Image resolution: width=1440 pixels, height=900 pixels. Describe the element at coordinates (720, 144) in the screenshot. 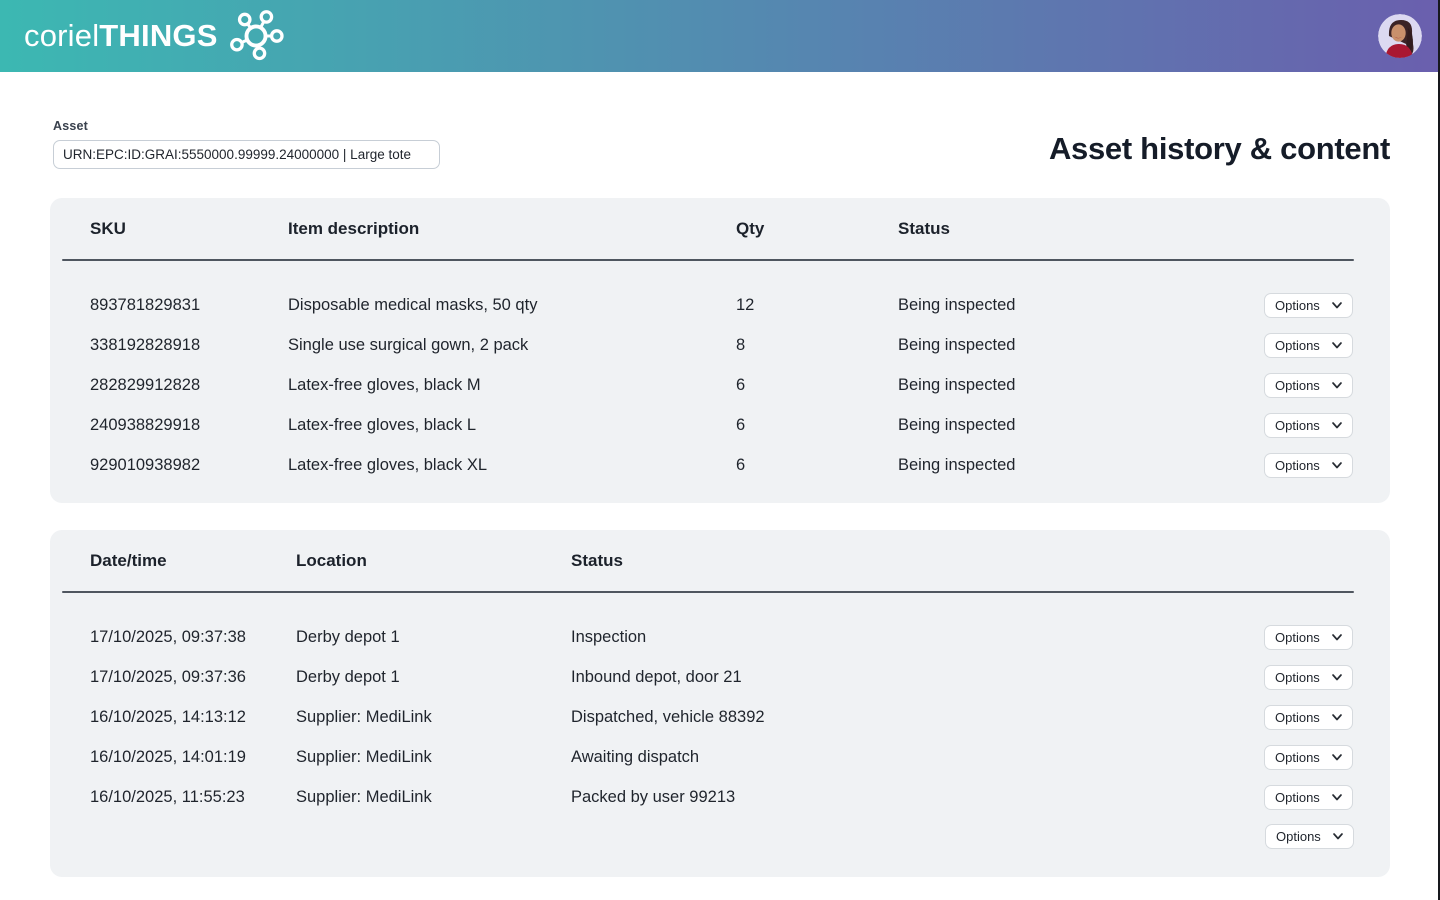

I see `head-row: Asset Asset history & content` at that location.